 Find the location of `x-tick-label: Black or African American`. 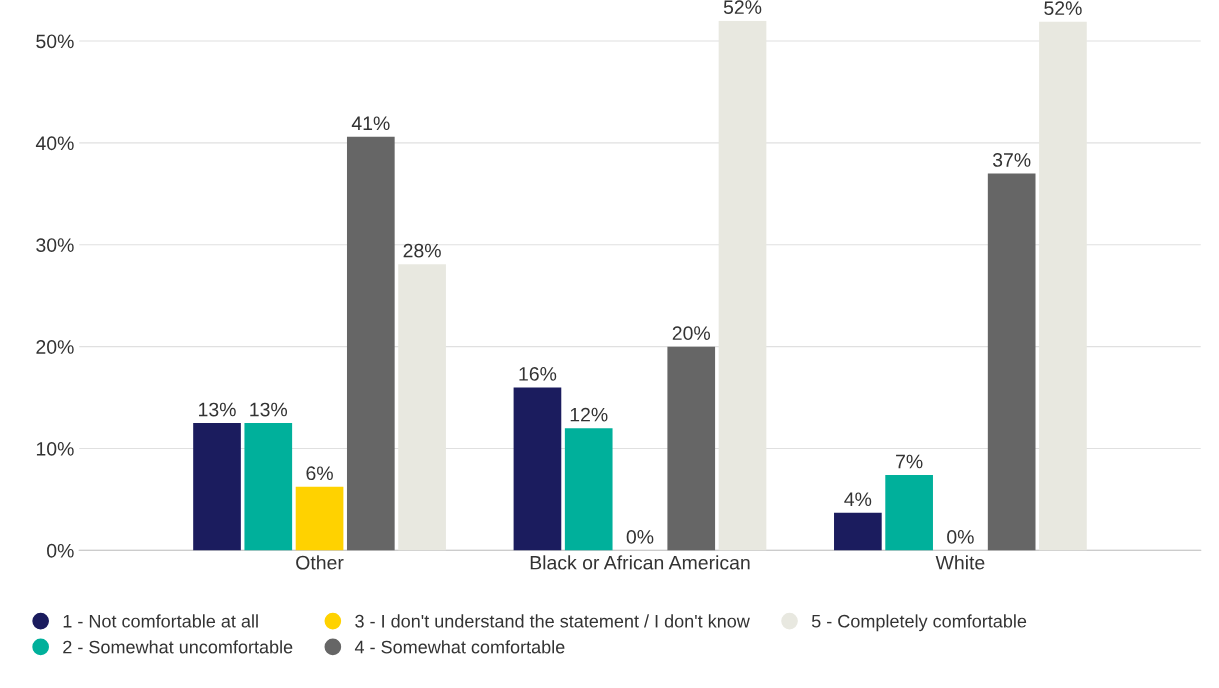

x-tick-label: Black or African American is located at coordinates (640, 562).